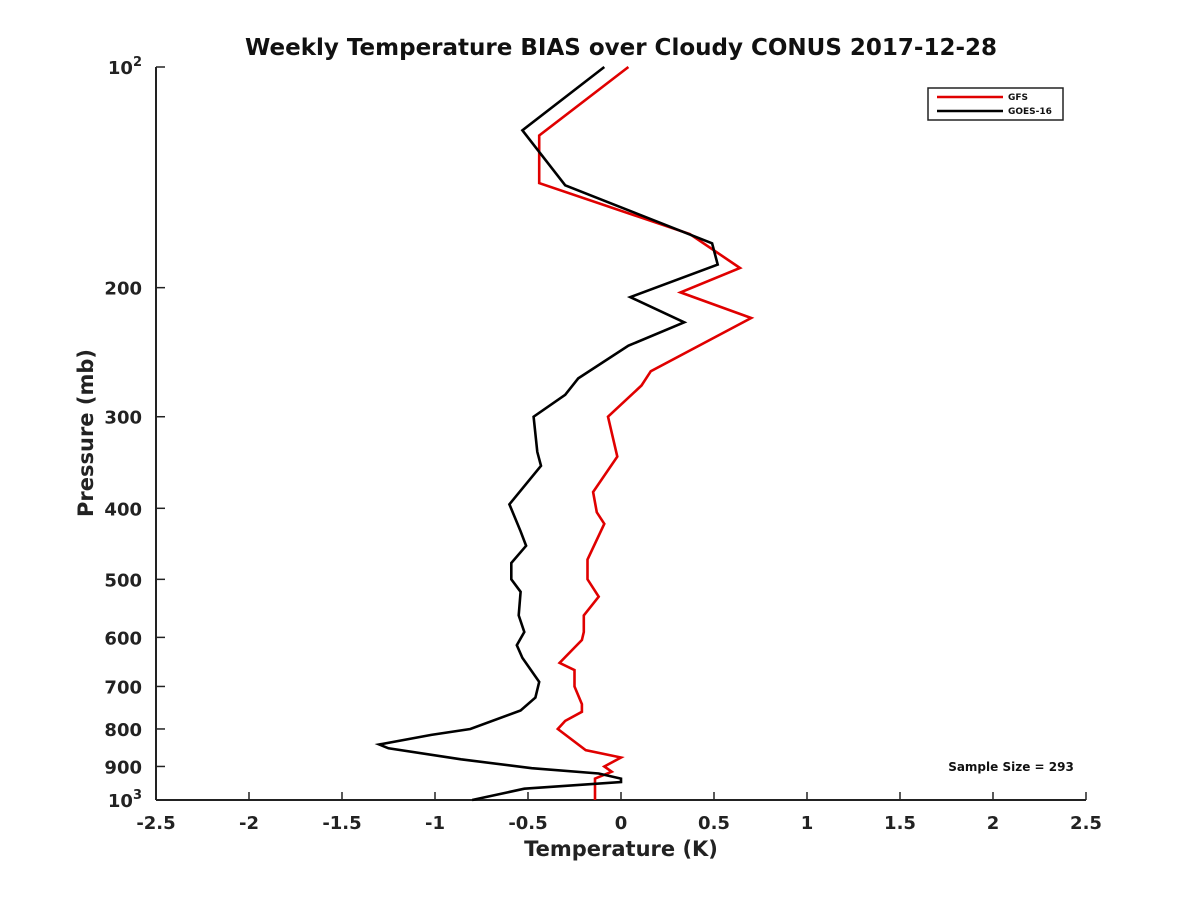 The height and width of the screenshot is (900, 1200). What do you see at coordinates (134, 433) in the screenshot?
I see `y-axis-ticks: 10² 200 300 400 500 600 700 800 900 10³` at bounding box center [134, 433].